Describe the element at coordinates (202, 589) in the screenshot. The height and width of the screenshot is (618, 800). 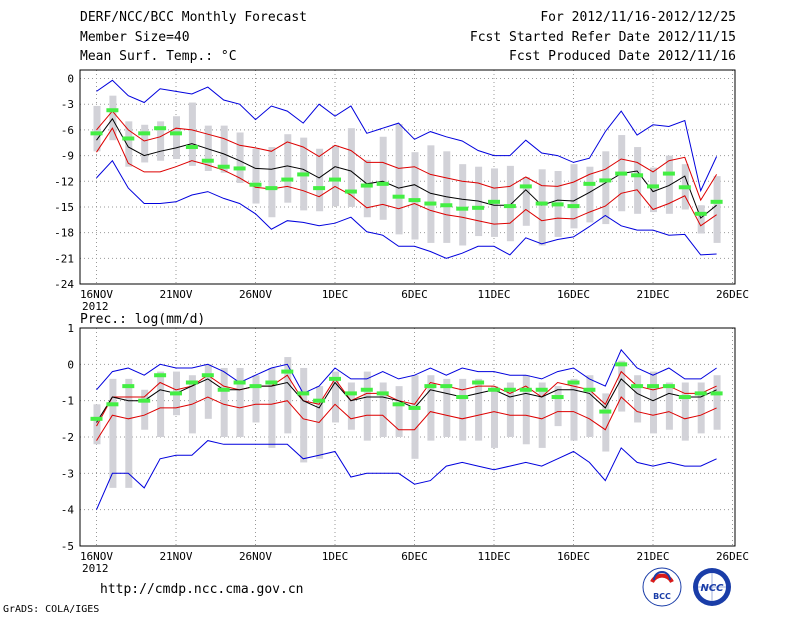
I see `source-url: http://cmdp.ncc.cma.gov.cn` at that location.